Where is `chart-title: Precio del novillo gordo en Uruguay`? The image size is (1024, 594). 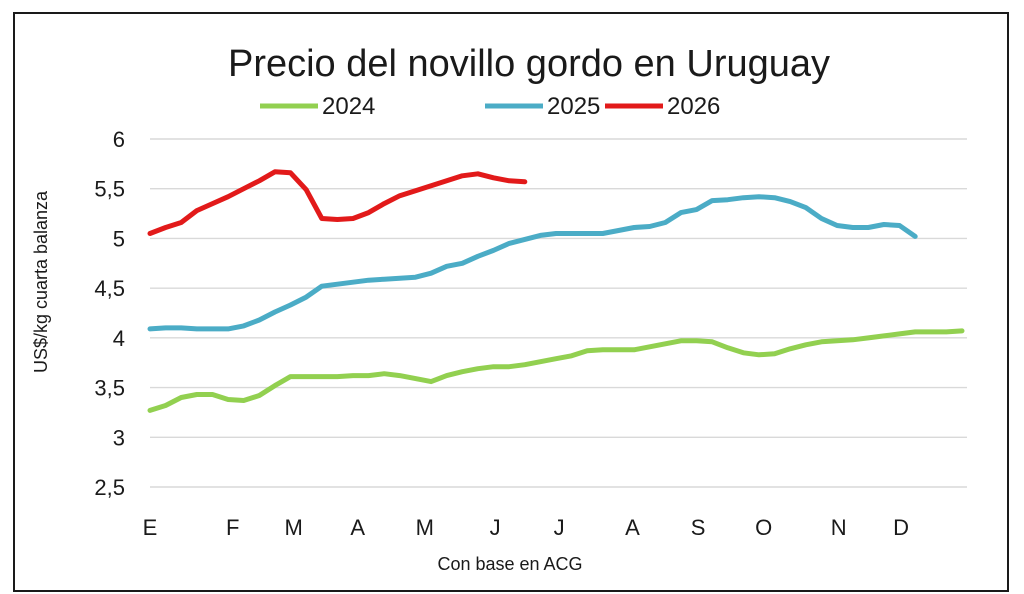
chart-title: Precio del novillo gordo en Uruguay is located at coordinates (529, 64).